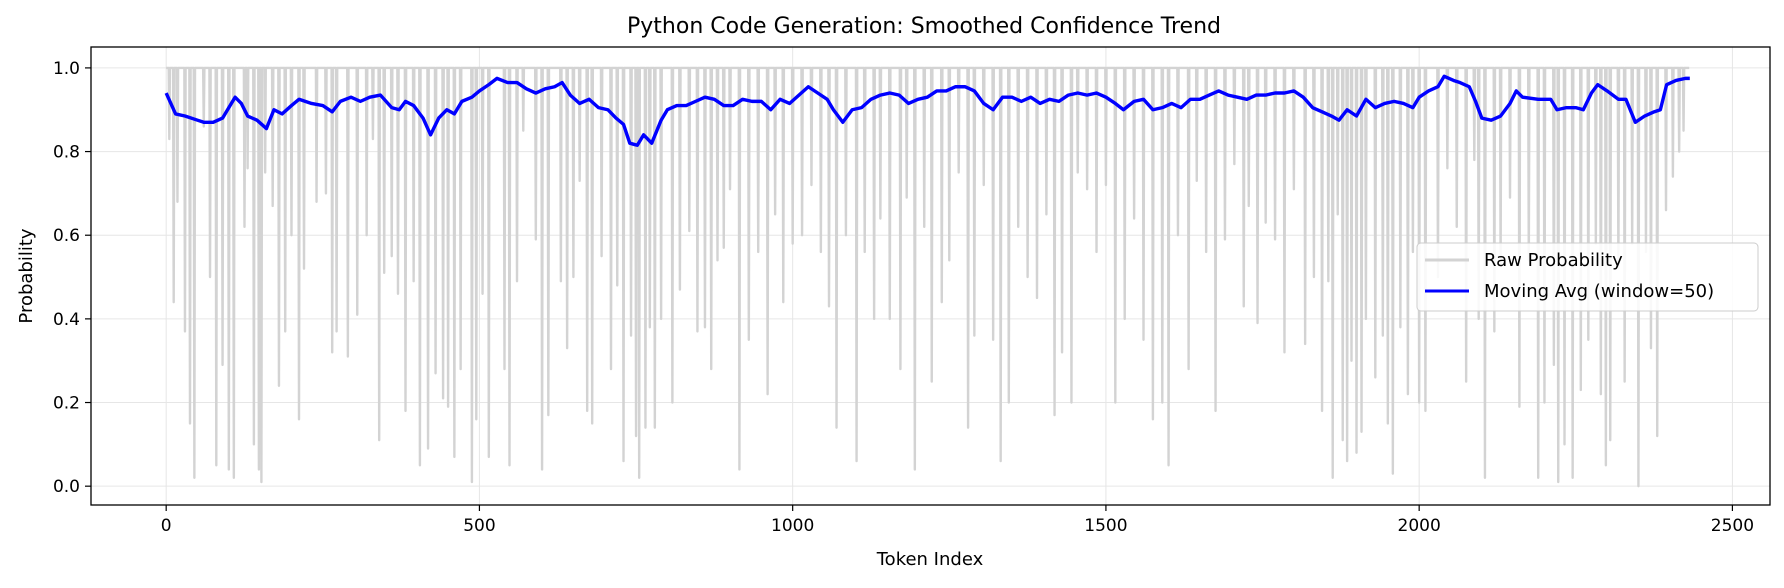  Describe the element at coordinates (66, 69) in the screenshot. I see `y-tick-label: 1.0` at that location.